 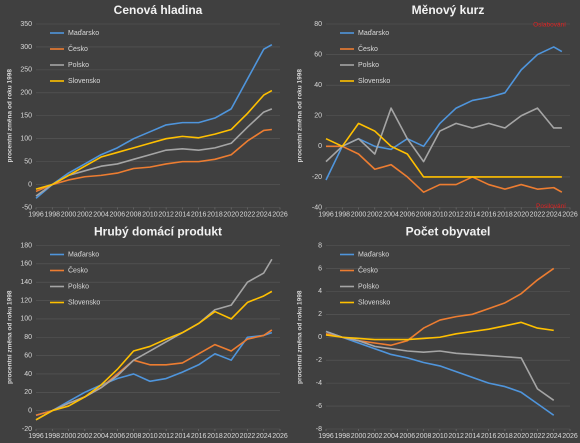 I want to click on x-tick-label: 2020, so click(x=521, y=436).